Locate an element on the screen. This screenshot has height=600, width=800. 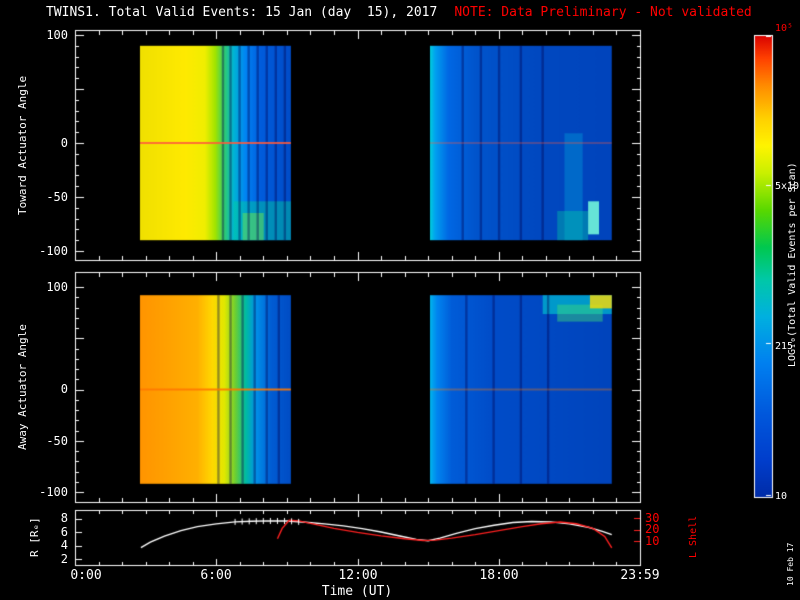
colorbar-tick-label: 10 is located at coordinates (781, 496).